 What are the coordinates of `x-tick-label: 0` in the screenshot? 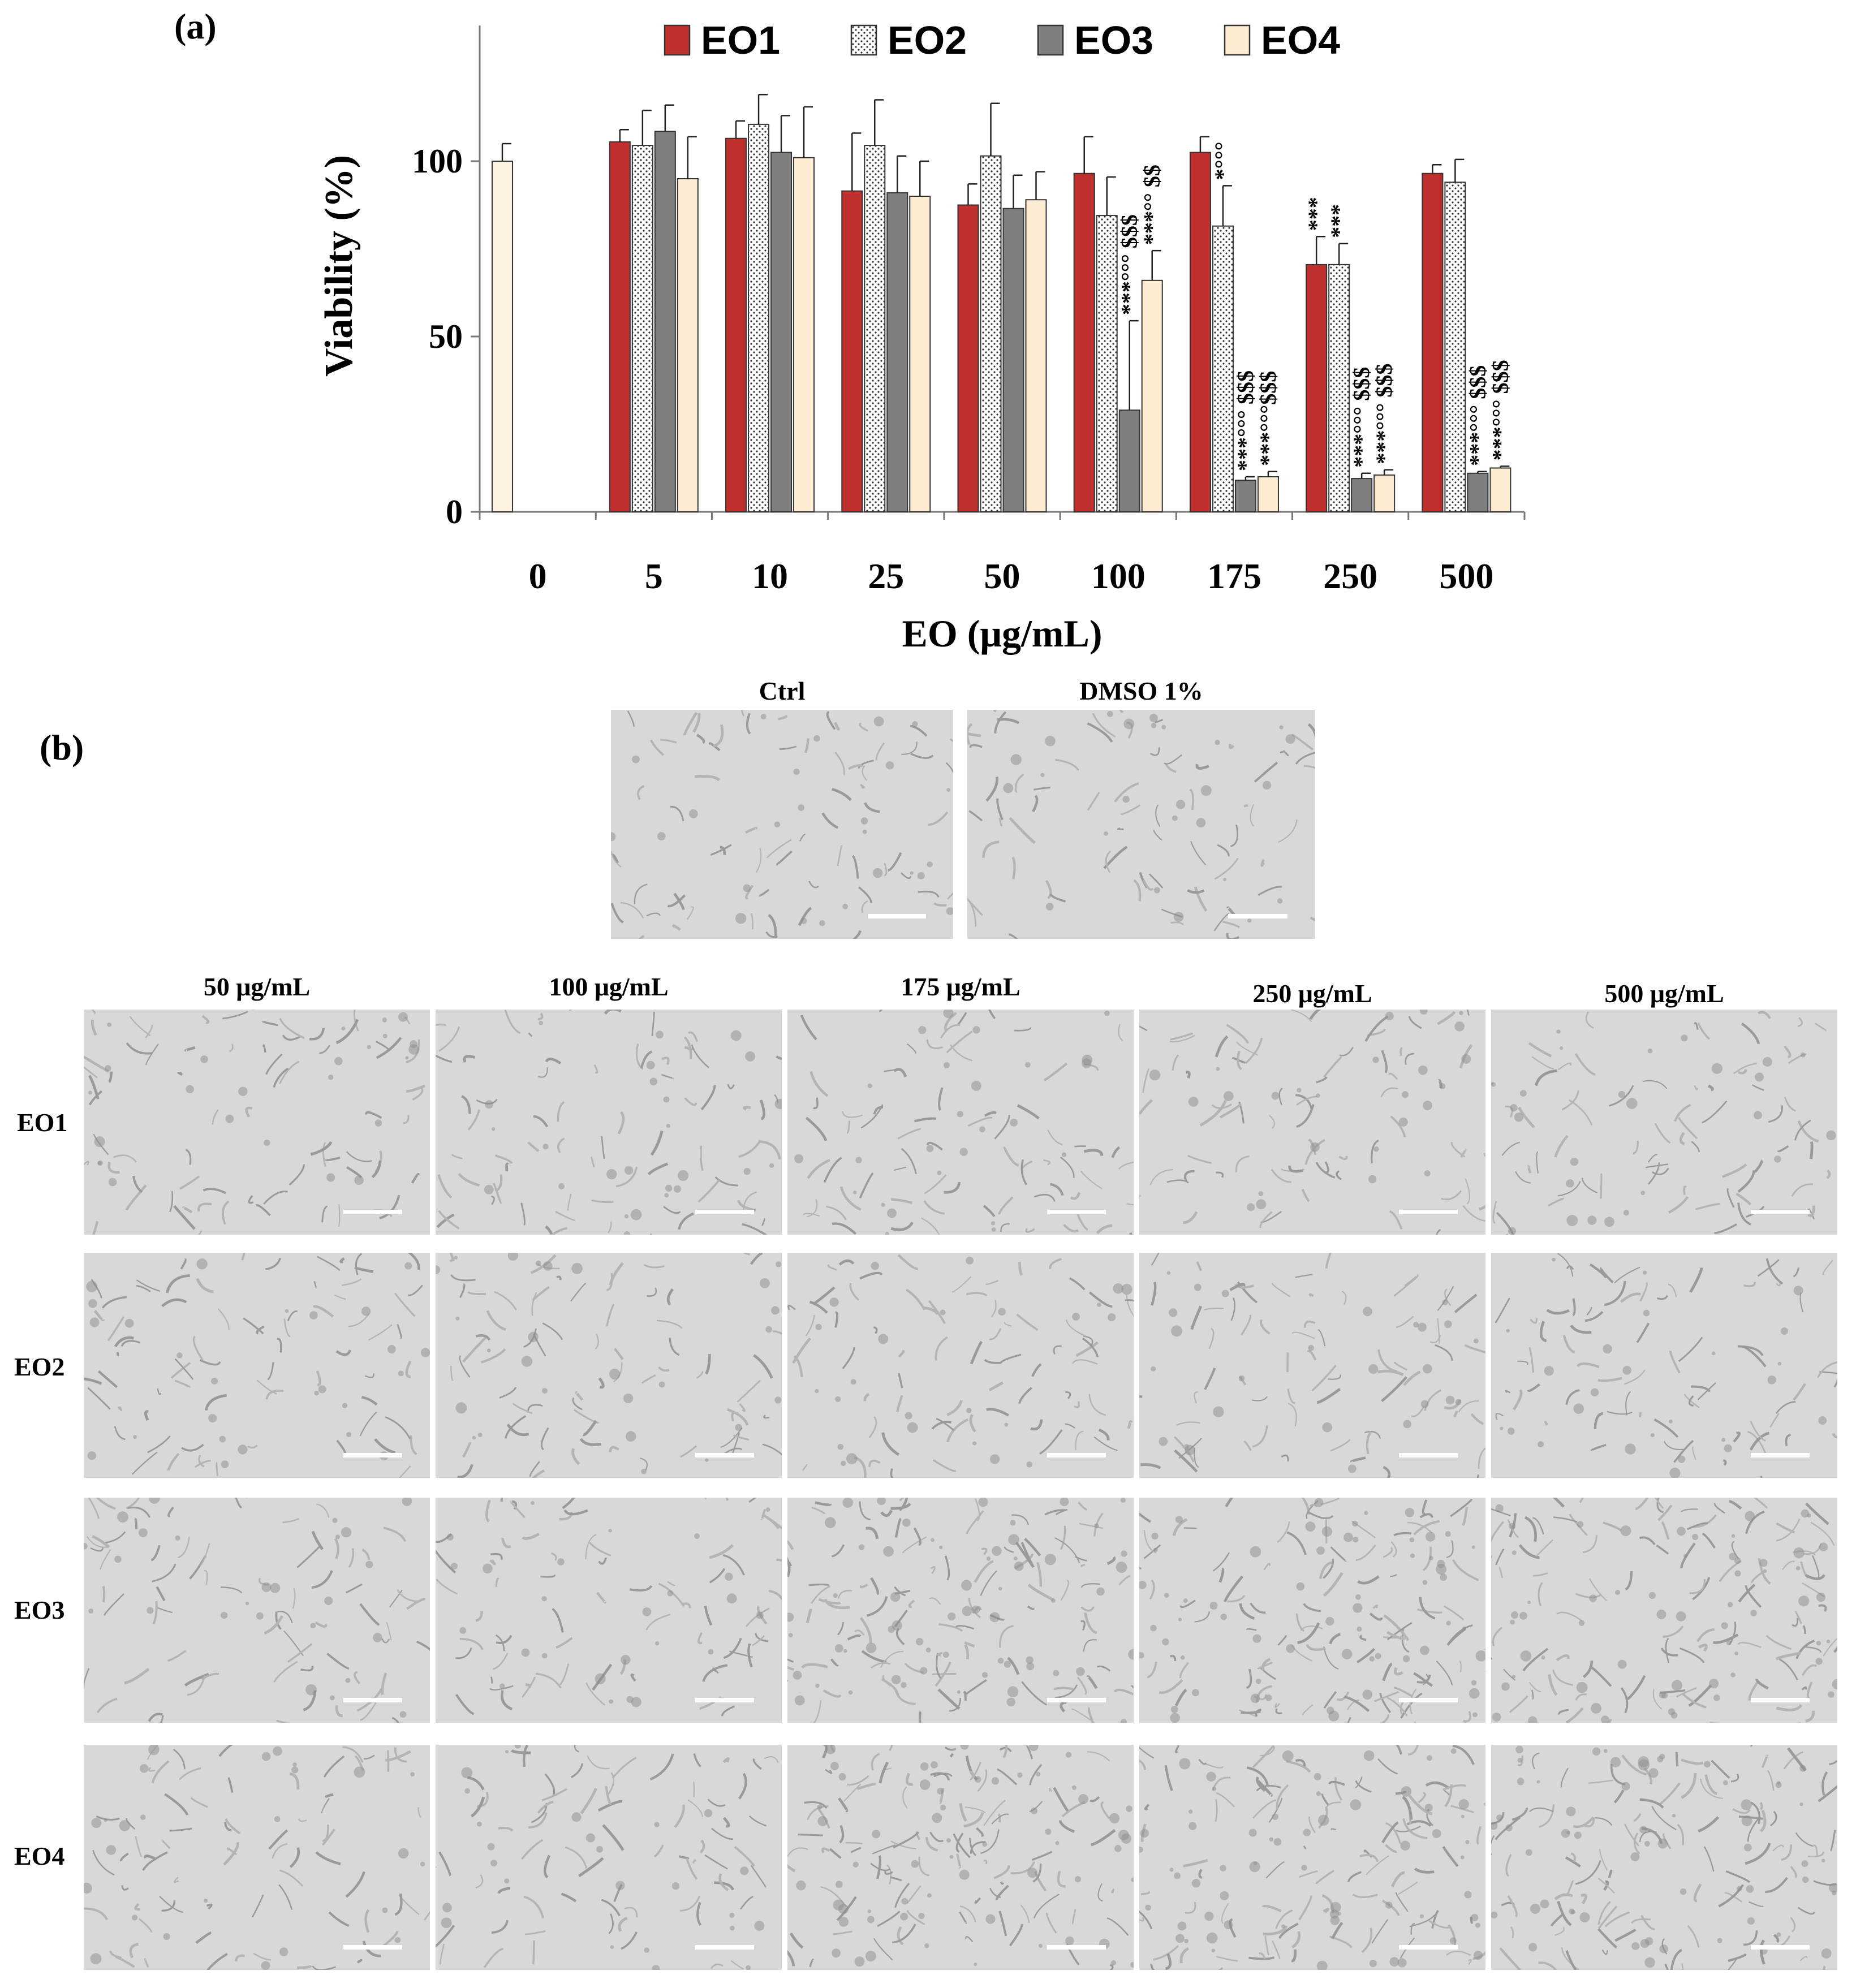 It's located at (538, 576).